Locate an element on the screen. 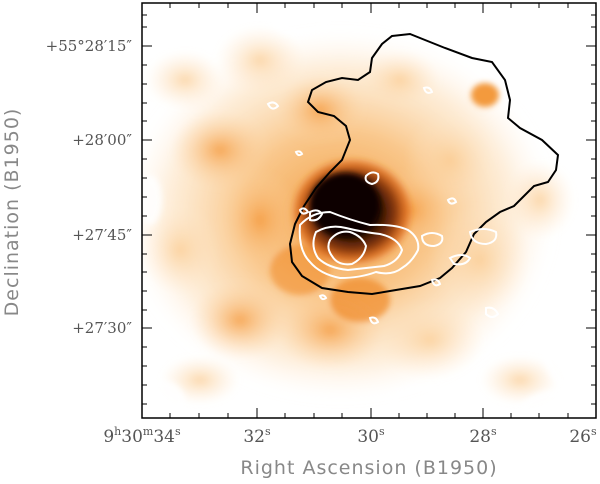 Image resolution: width=600 pixels, height=484 pixels. y-tick-labels: +55°28′15″ +28′00″ +27′45″ +27′30″ is located at coordinates (89, 187).